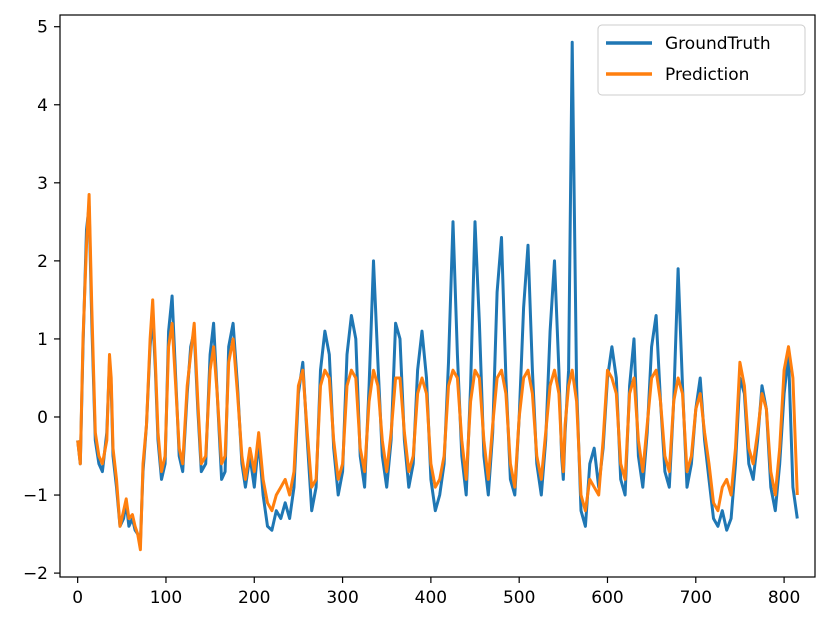 Image resolution: width=831 pixels, height=628 pixels. I want to click on y-tick-label: −2, so click(35, 574).